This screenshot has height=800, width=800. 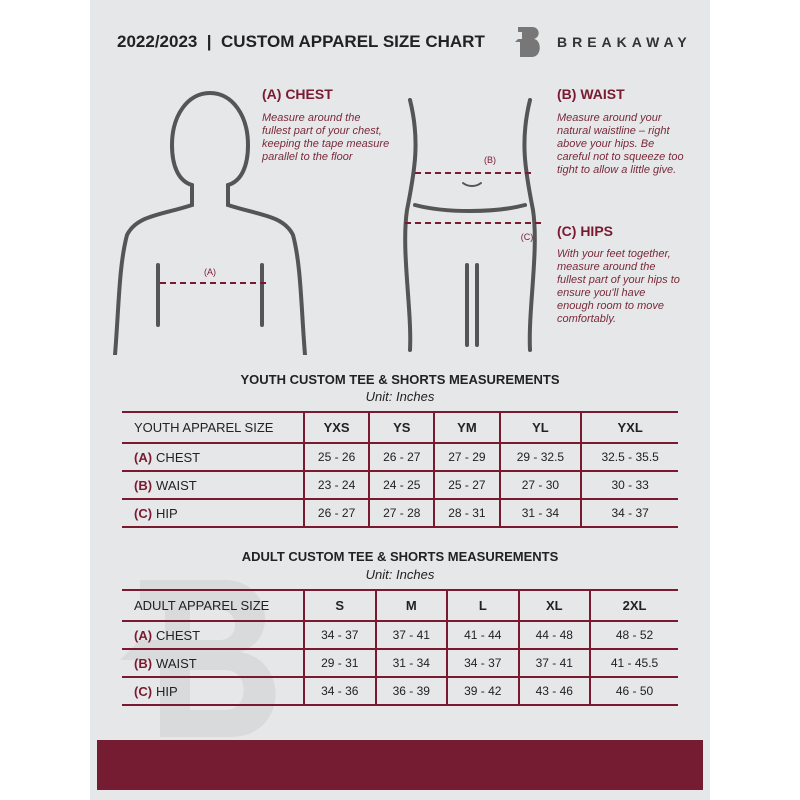 What do you see at coordinates (554, 691) in the screenshot?
I see `cell: 43 - 46` at bounding box center [554, 691].